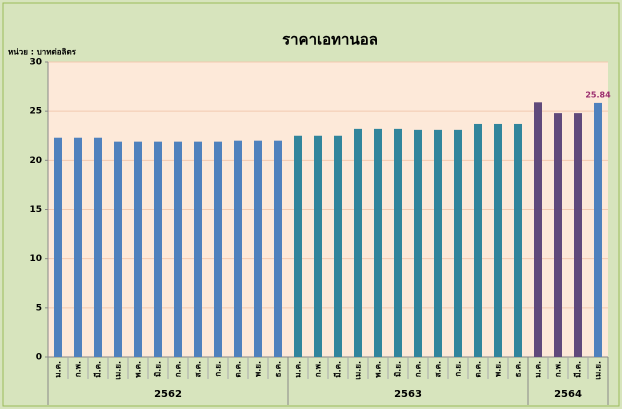 This screenshot has height=409, width=622. I want to click on y-tick-label: 10, so click(35, 259).